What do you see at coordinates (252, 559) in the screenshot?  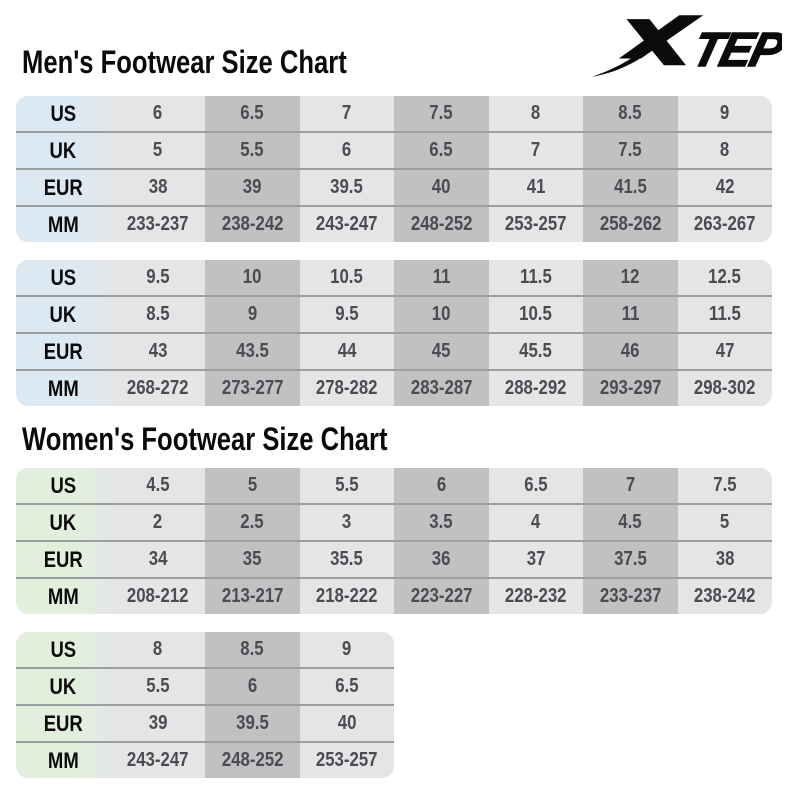 I see `size-cell: 35` at bounding box center [252, 559].